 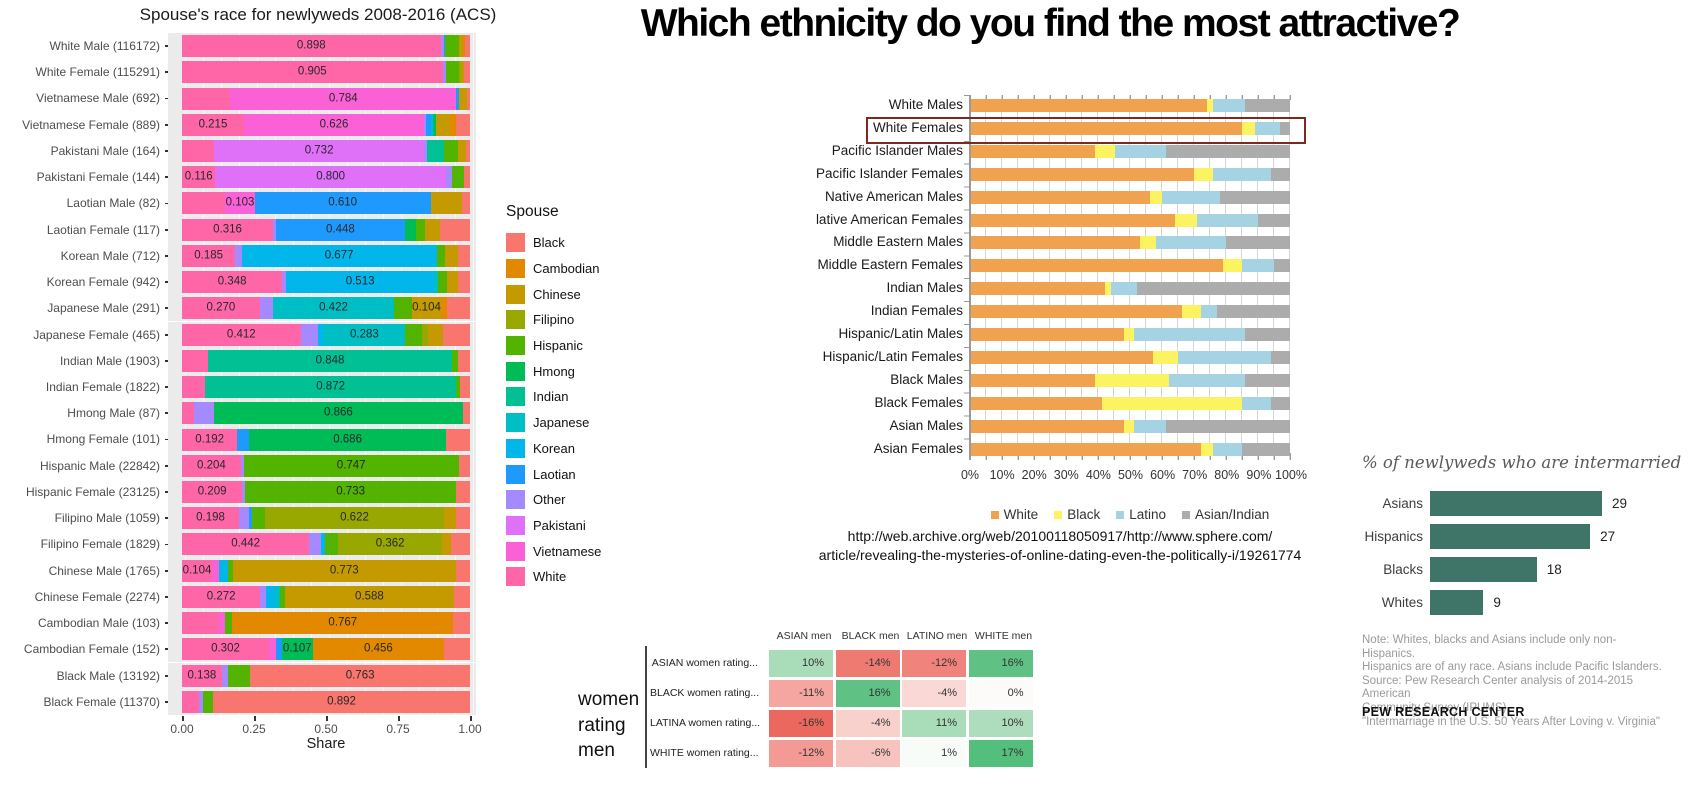 I want to click on bar-segment-hmong: 0.107, so click(x=297, y=649).